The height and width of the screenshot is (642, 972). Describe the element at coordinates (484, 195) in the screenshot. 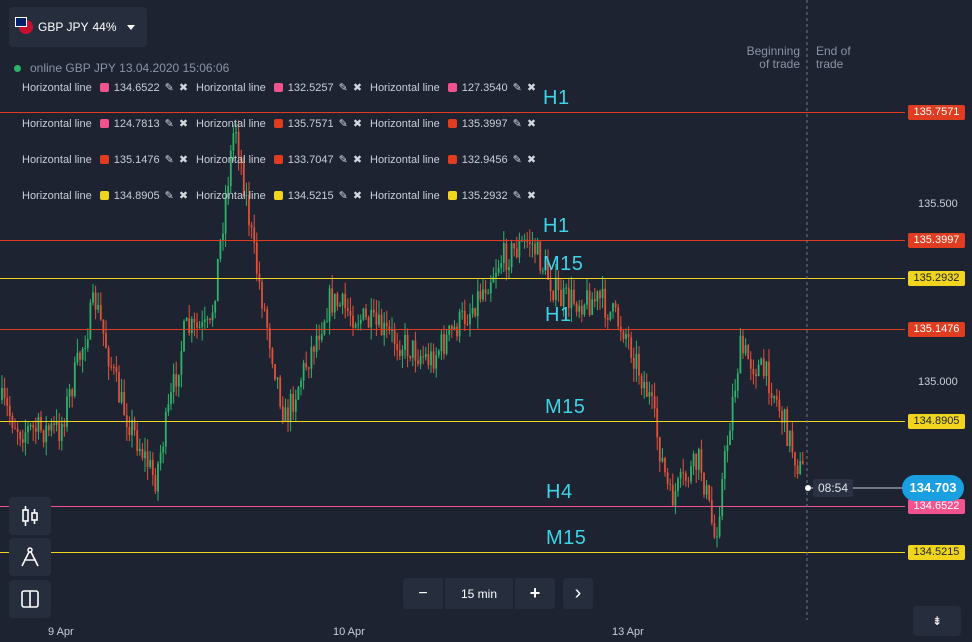

I see `drawing-value: 135.2932` at that location.